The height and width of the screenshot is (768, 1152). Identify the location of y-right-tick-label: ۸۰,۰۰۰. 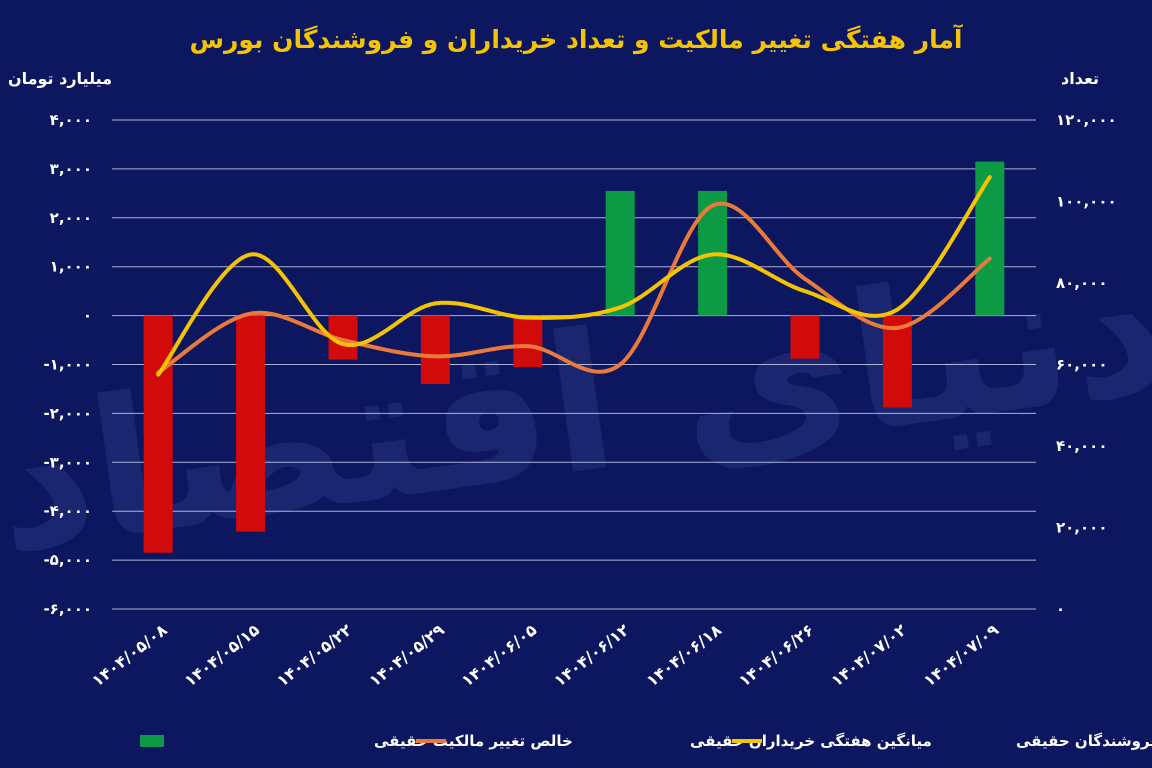
(1081, 283).